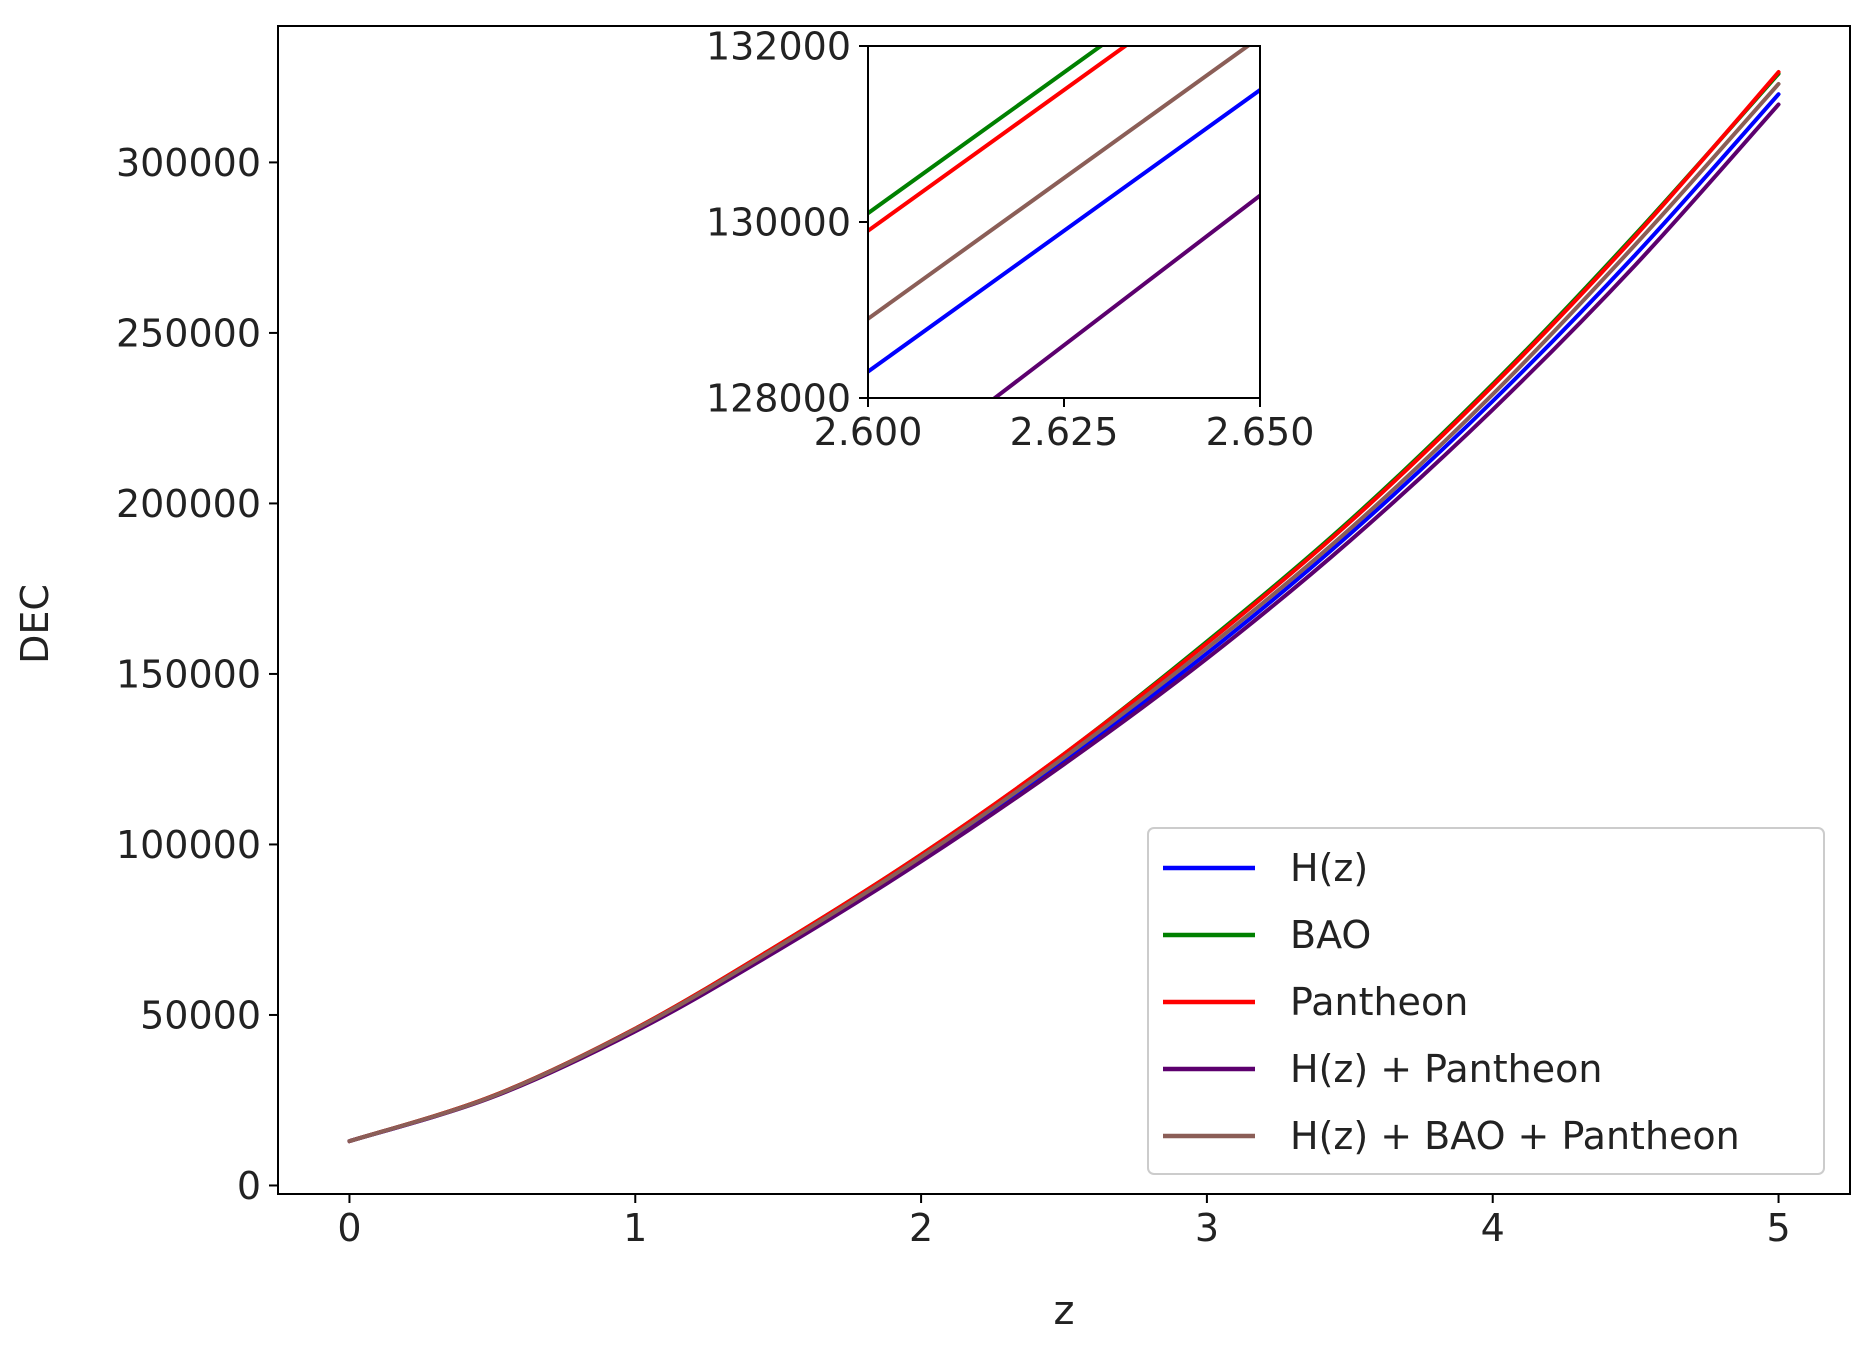 The image size is (1862, 1353). What do you see at coordinates (1330, 935) in the screenshot?
I see `legend-label-bao: BAO` at bounding box center [1330, 935].